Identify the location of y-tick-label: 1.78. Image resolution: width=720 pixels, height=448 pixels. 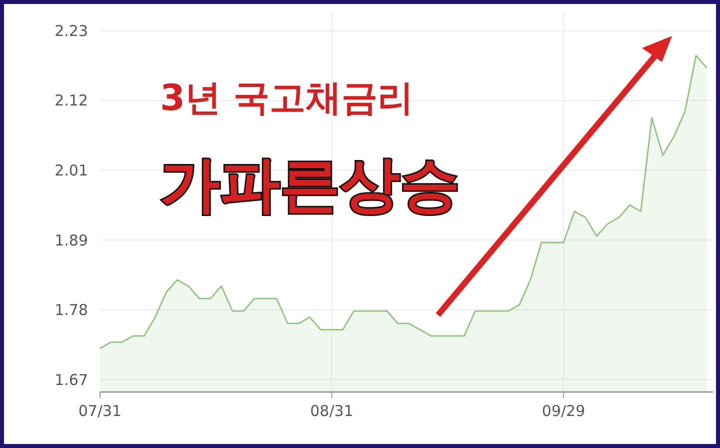
(71, 310).